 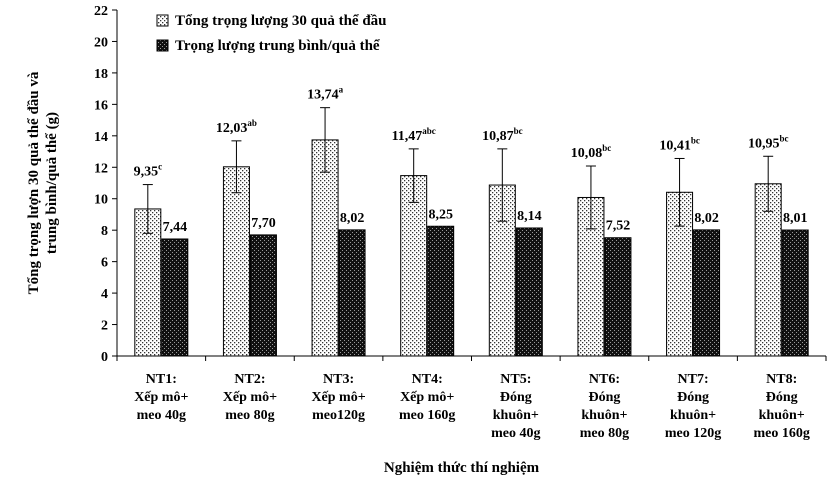 I want to click on data-label-total-30: 10,87bc, so click(x=502, y=135).